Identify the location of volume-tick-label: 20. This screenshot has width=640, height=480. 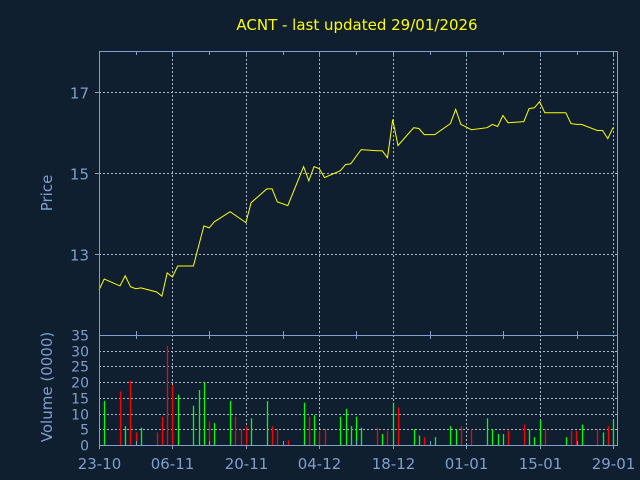
(80, 384).